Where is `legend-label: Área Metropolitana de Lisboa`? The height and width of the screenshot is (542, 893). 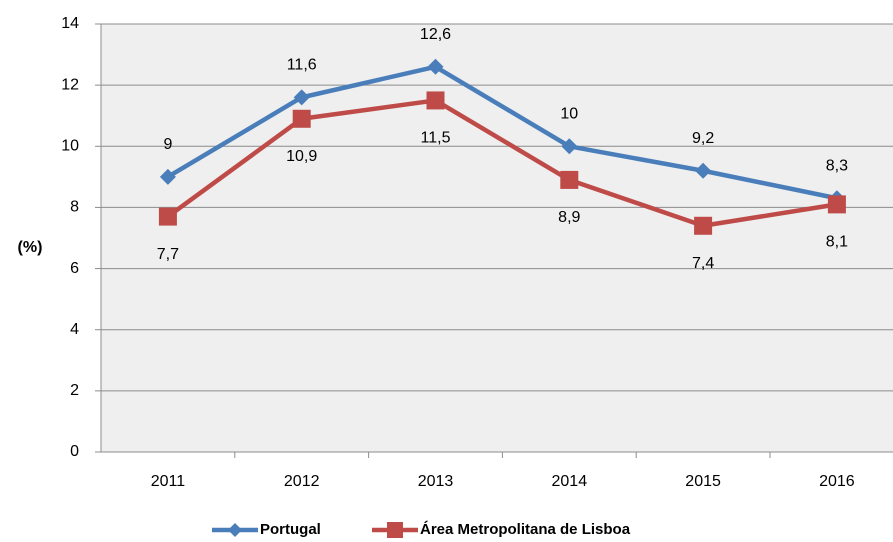
legend-label: Área Metropolitana de Lisboa is located at coordinates (525, 529).